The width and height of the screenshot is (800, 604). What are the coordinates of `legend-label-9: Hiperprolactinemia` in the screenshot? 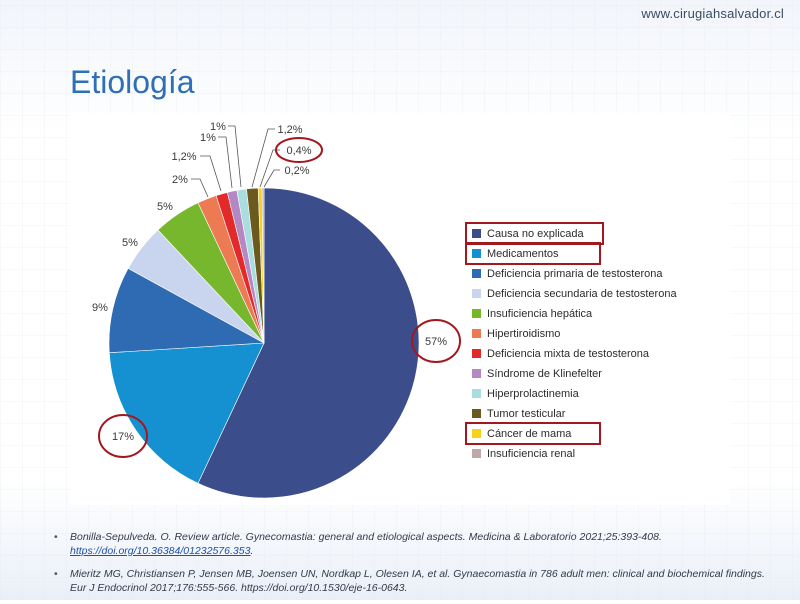 It's located at (533, 394).